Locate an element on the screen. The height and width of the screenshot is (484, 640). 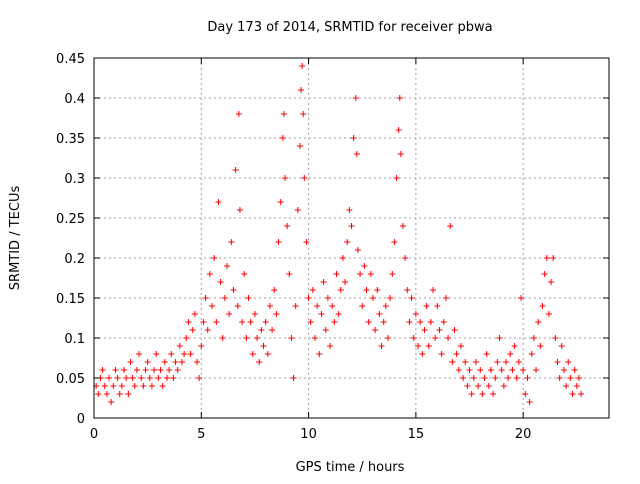
x-tick-label: 5 is located at coordinates (201, 434).